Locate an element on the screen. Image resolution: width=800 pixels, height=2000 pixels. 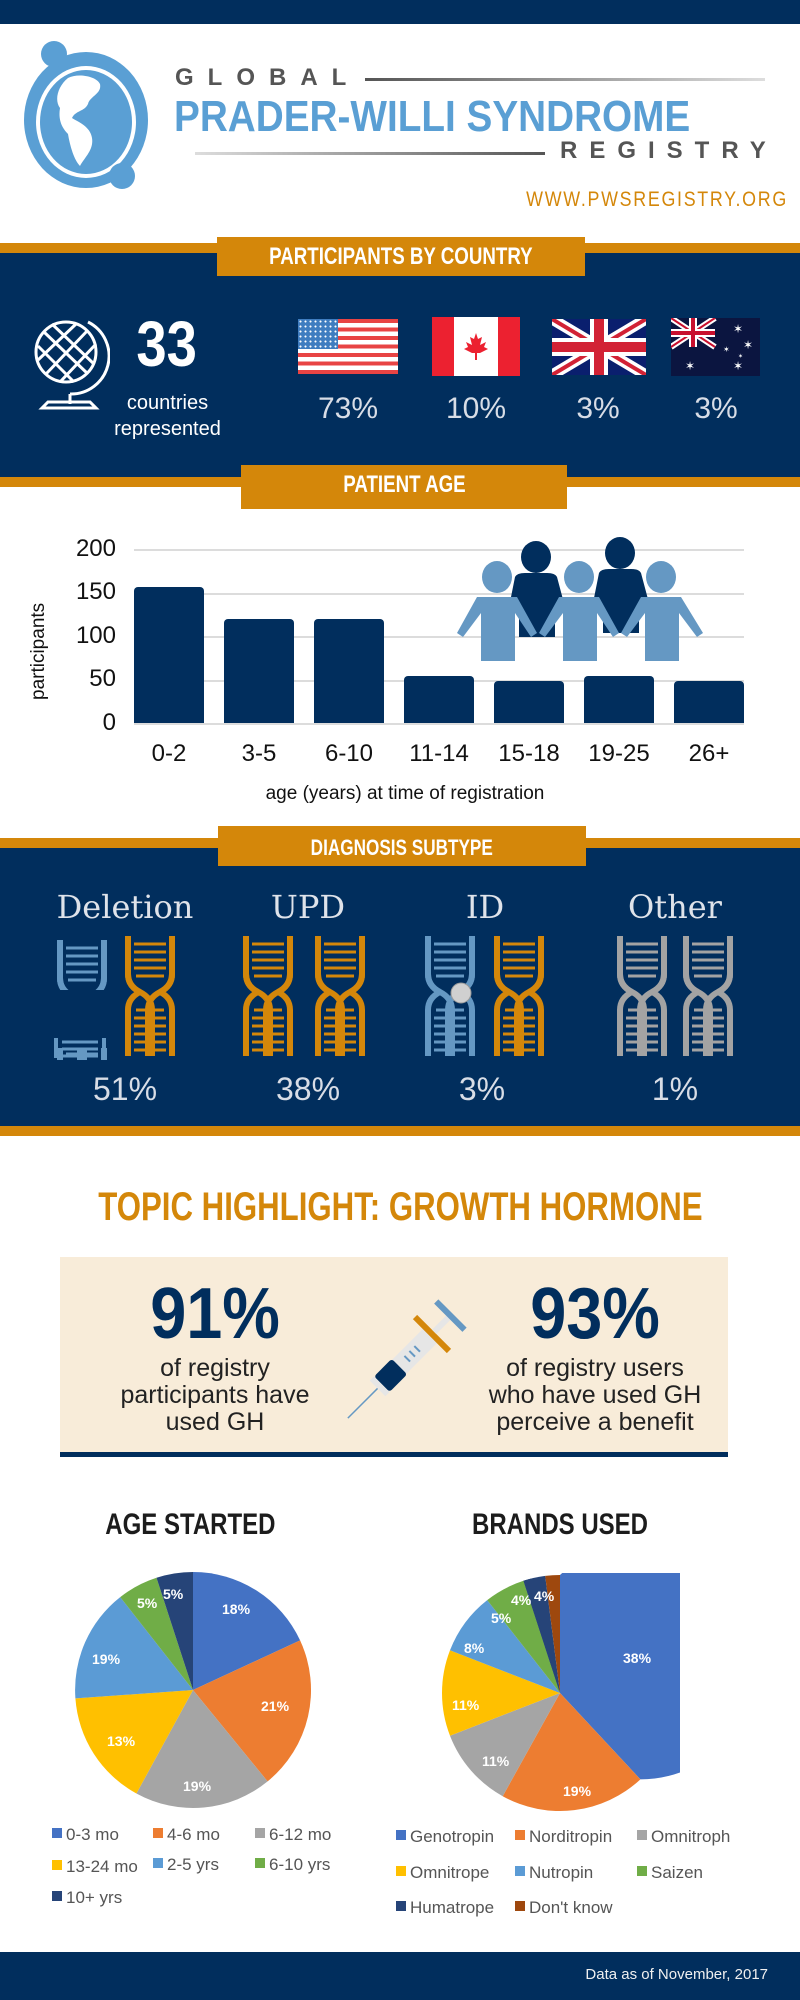
brands-used-title: BRANDS USED is located at coordinates (560, 1524).